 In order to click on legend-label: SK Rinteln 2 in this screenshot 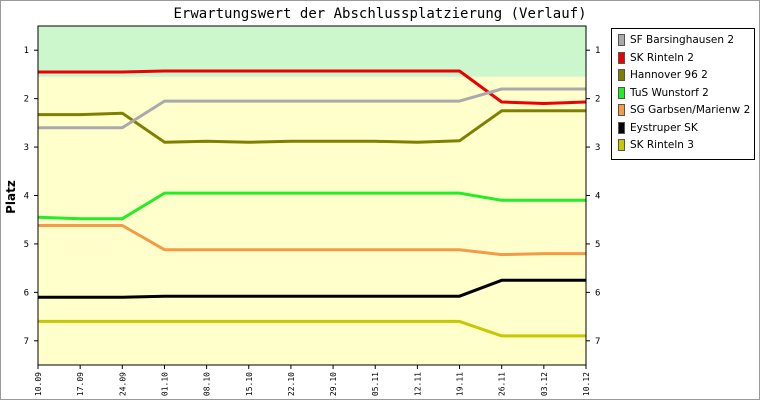, I will do `click(662, 57)`.